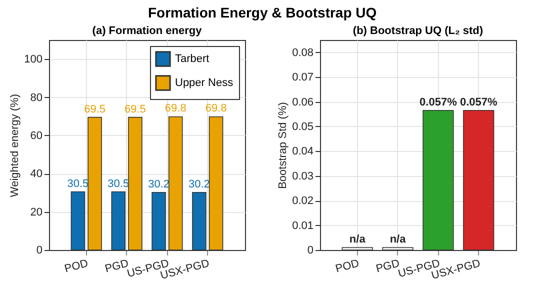  I want to click on chart-title: (b) Bootstrap UQ (L₂ std), so click(418, 31).